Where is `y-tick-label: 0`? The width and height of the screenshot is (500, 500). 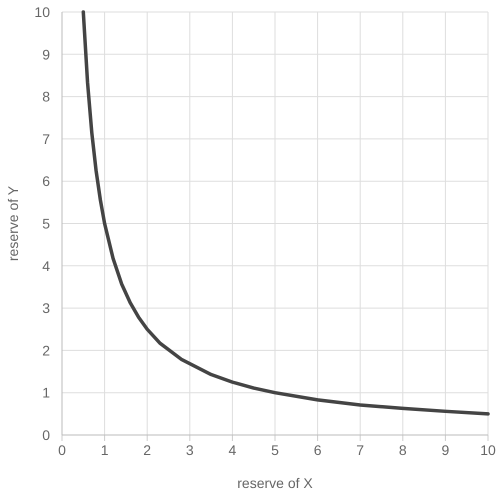 y-tick-label: 0 is located at coordinates (46, 435).